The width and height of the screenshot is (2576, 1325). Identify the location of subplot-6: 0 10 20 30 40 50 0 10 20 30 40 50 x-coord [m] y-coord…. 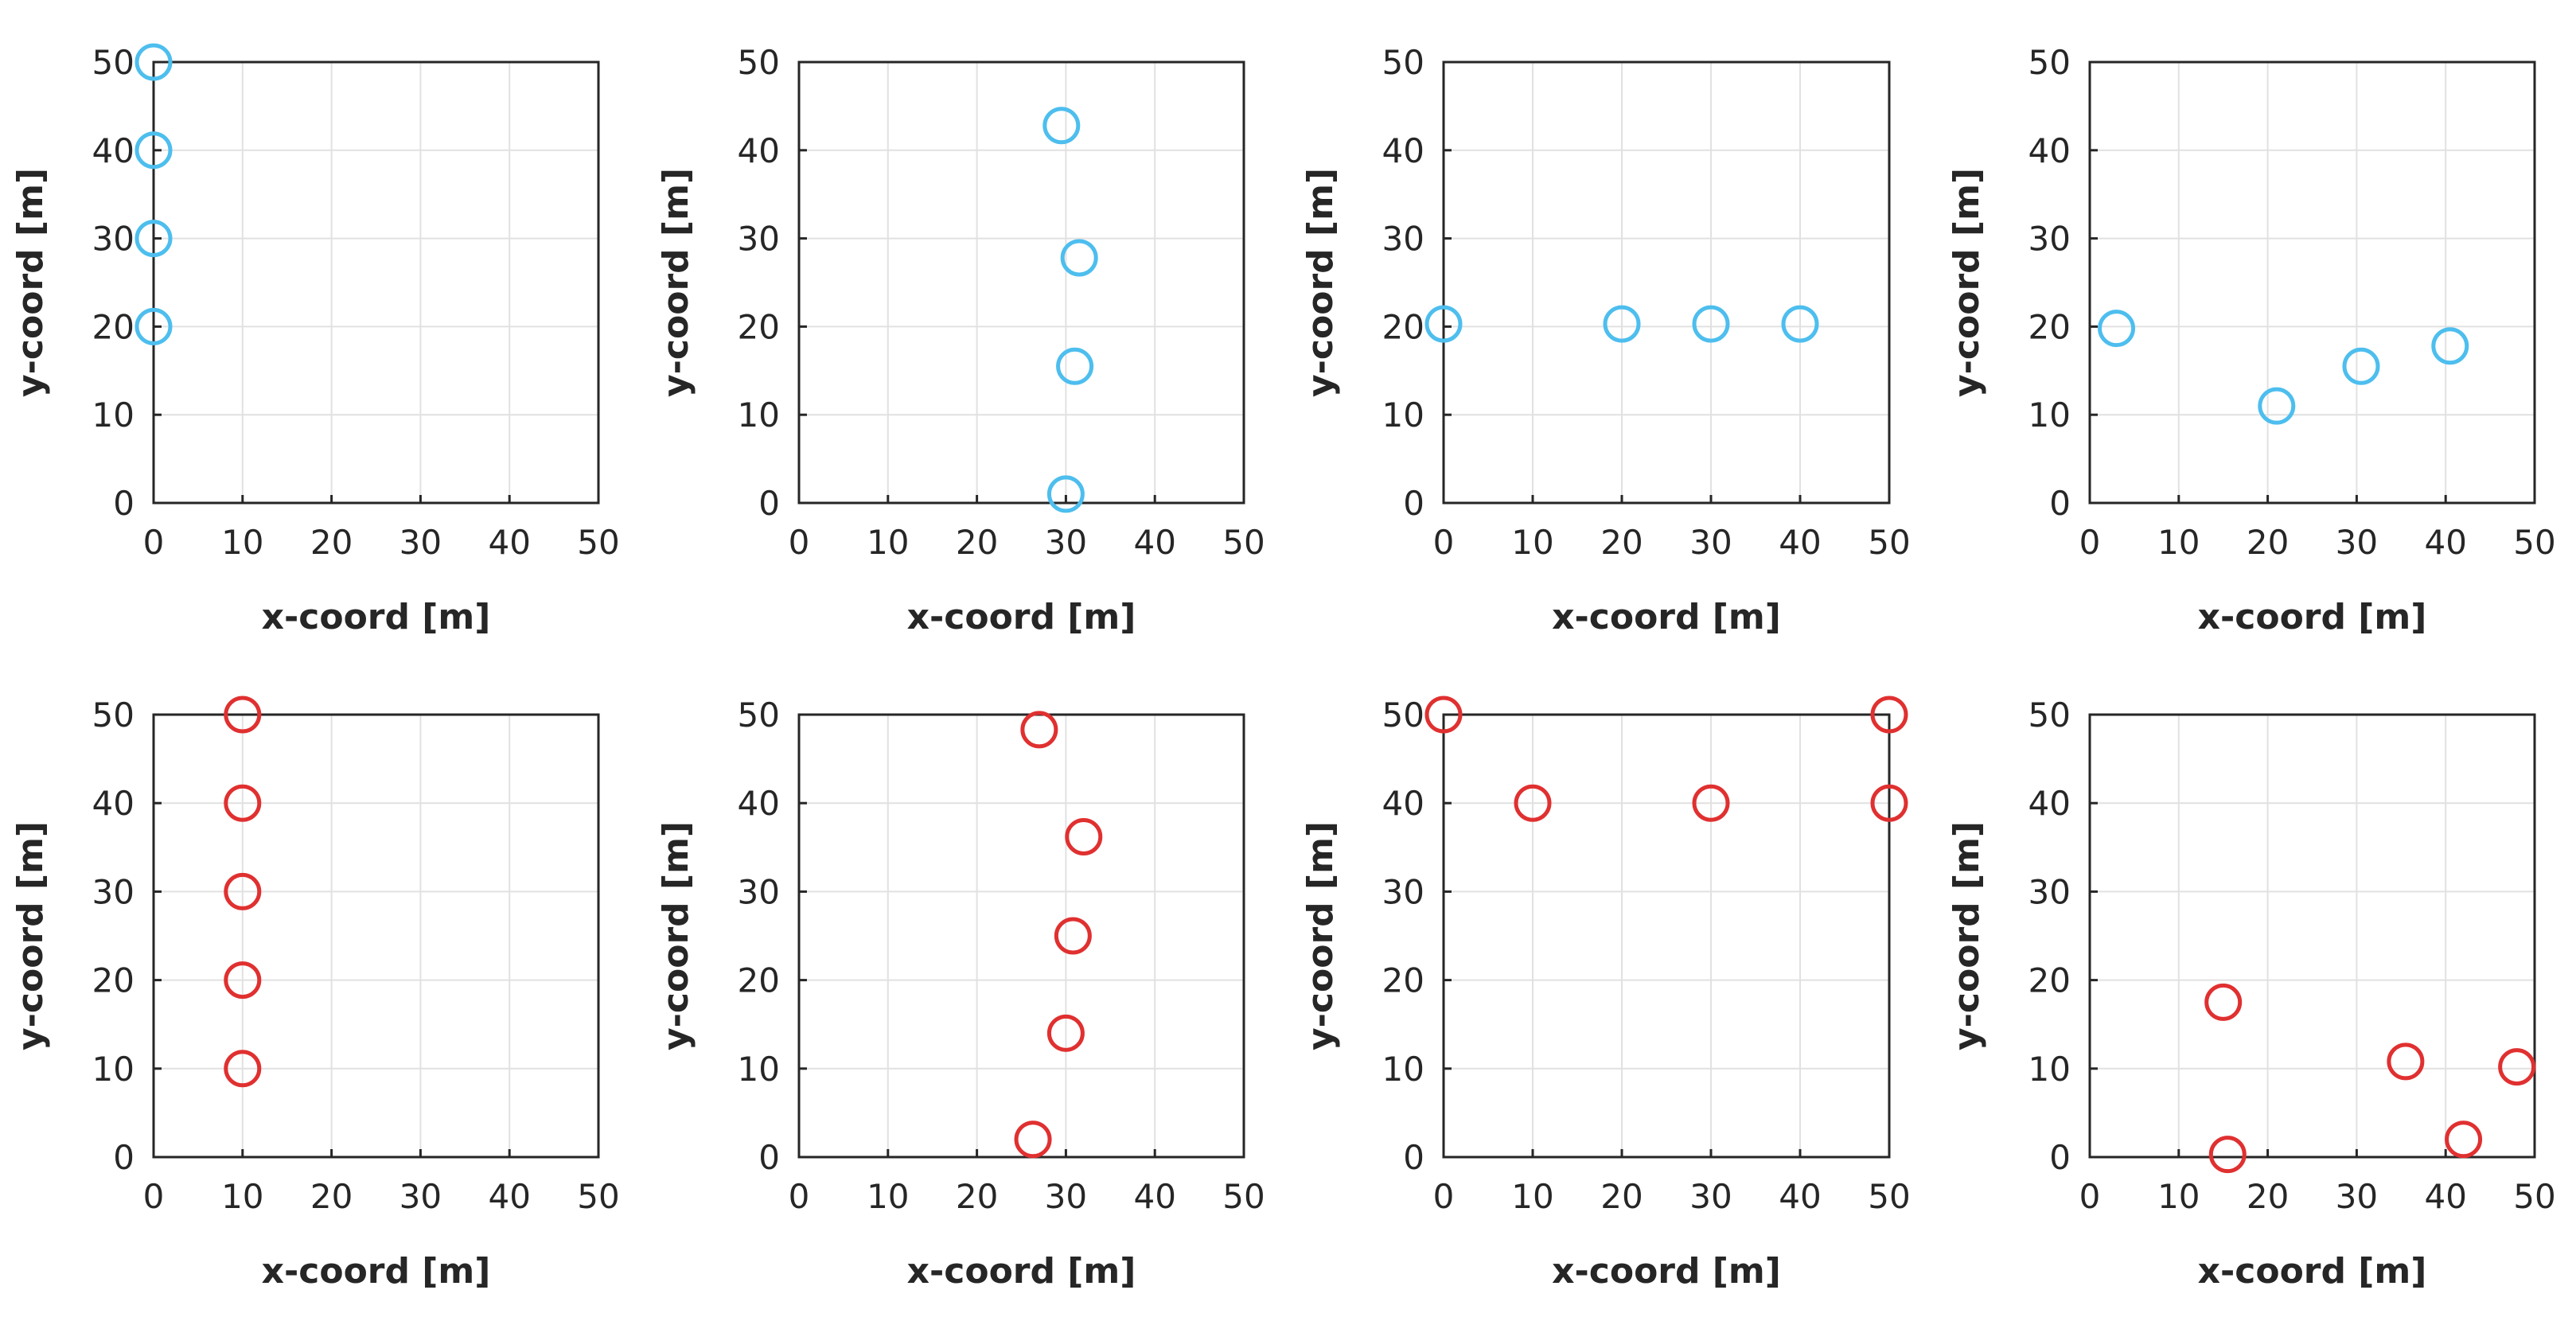
(960, 994).